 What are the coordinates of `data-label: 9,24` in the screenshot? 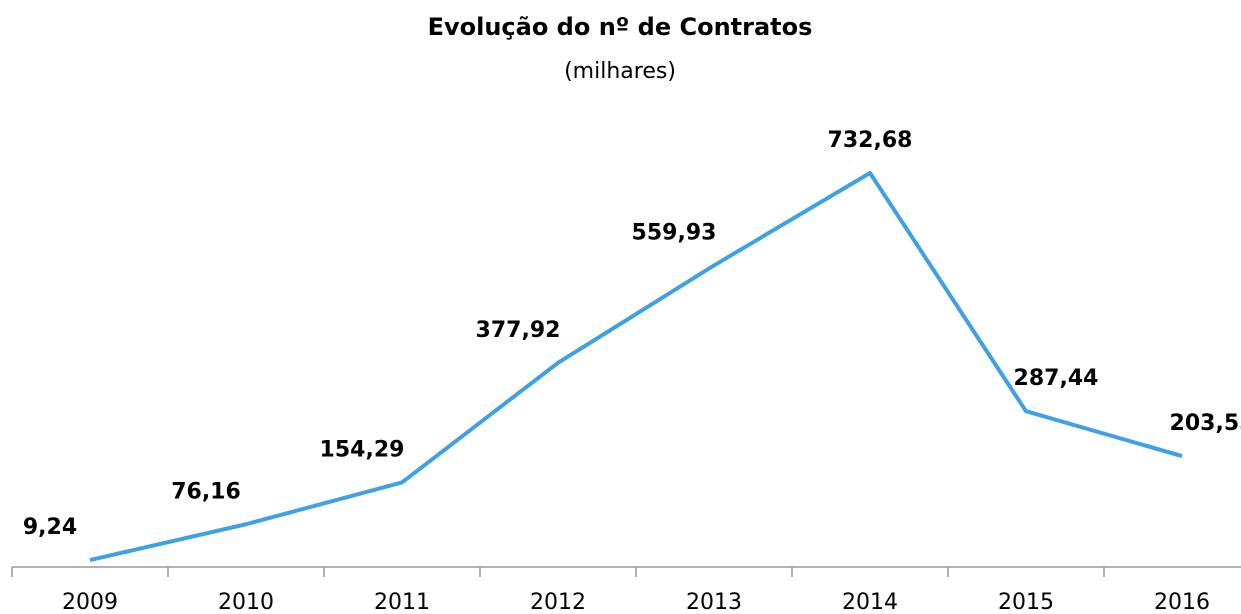 It's located at (50, 527).